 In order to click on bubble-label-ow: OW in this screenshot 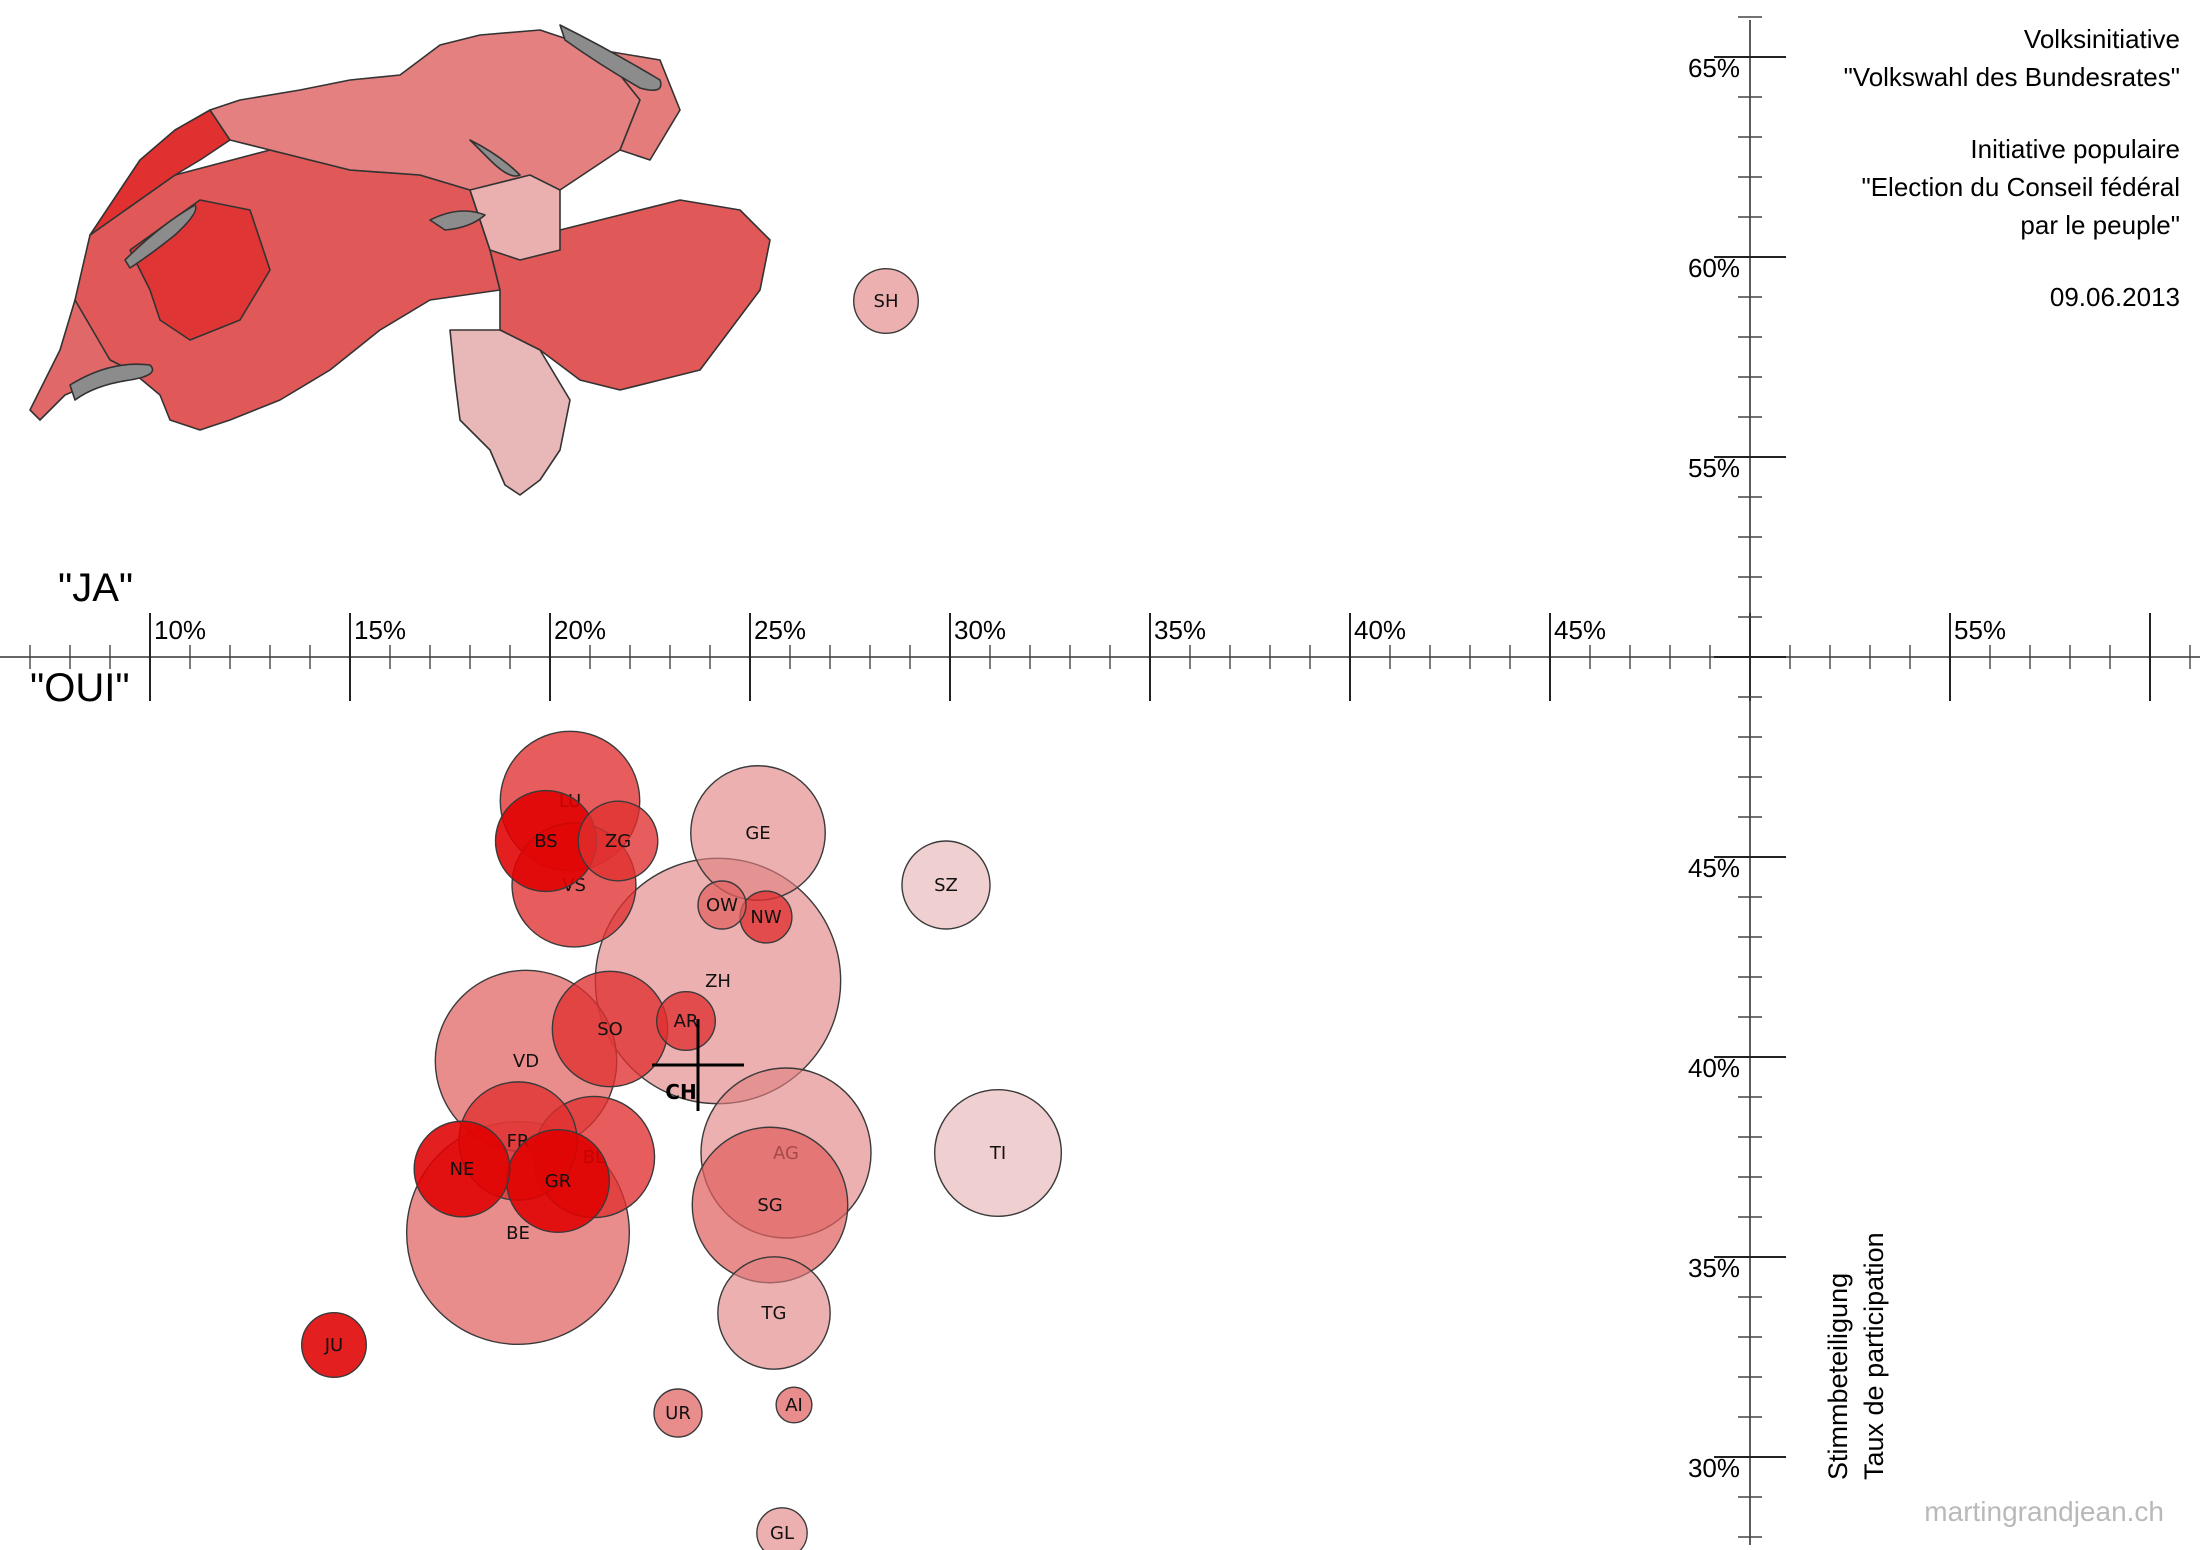, I will do `click(722, 905)`.